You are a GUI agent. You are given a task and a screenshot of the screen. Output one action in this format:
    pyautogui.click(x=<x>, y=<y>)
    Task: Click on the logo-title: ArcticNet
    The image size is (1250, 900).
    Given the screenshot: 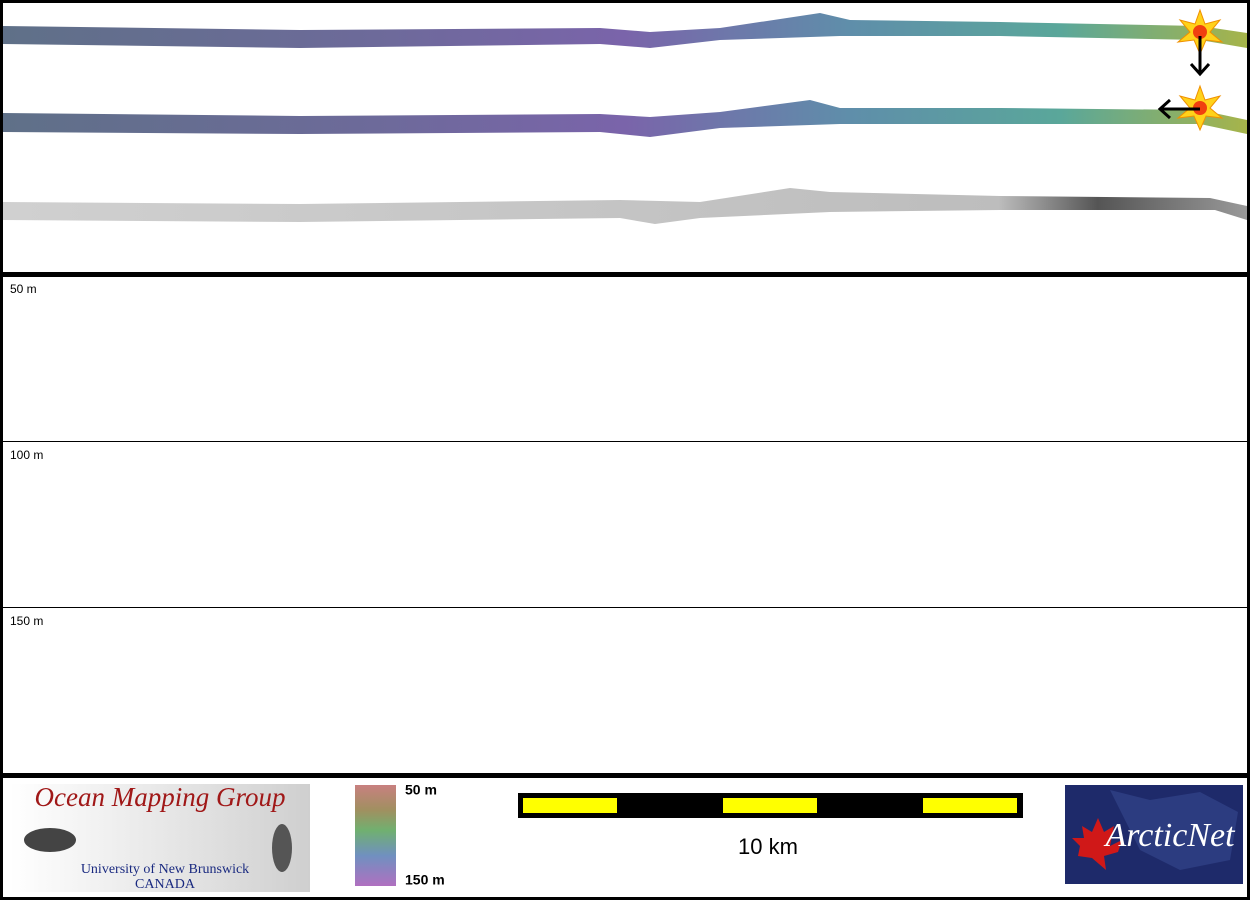 What is the action you would take?
    pyautogui.click(x=1169, y=835)
    